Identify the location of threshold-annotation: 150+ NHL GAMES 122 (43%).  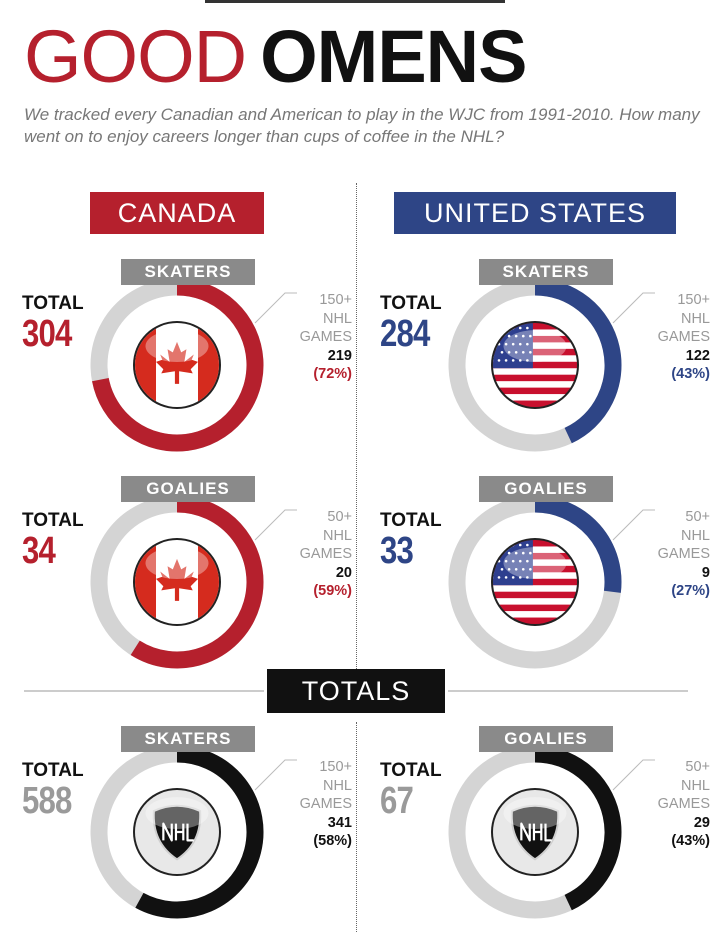
(684, 337).